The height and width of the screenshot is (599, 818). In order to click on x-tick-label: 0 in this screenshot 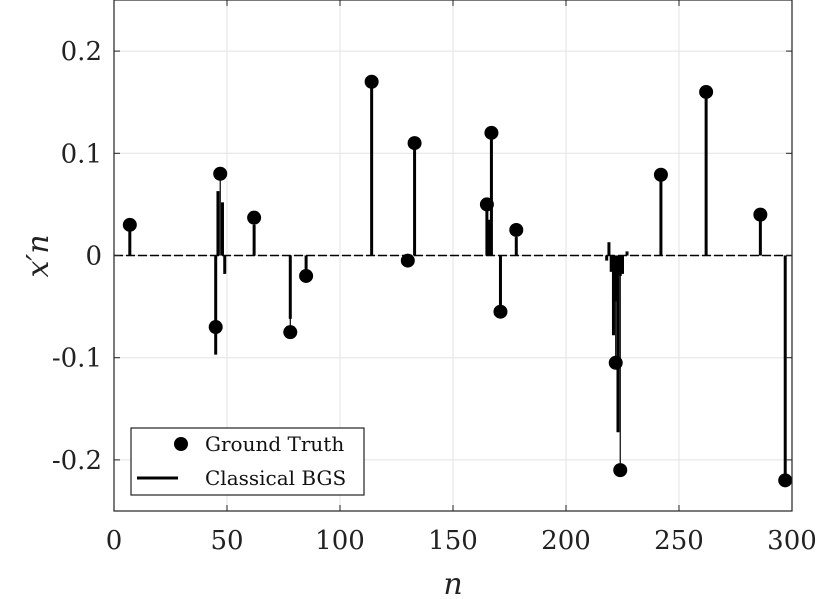, I will do `click(114, 541)`.